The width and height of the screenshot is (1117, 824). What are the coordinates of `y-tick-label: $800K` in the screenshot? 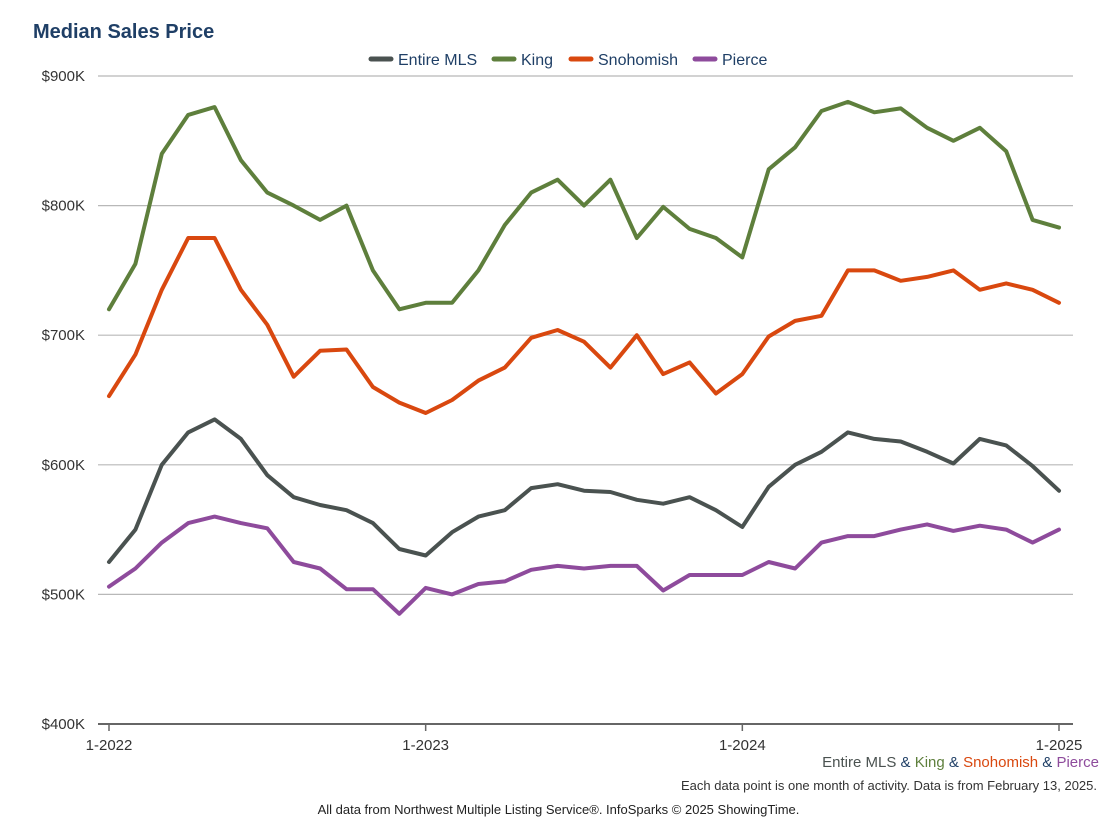 It's located at (63, 206).